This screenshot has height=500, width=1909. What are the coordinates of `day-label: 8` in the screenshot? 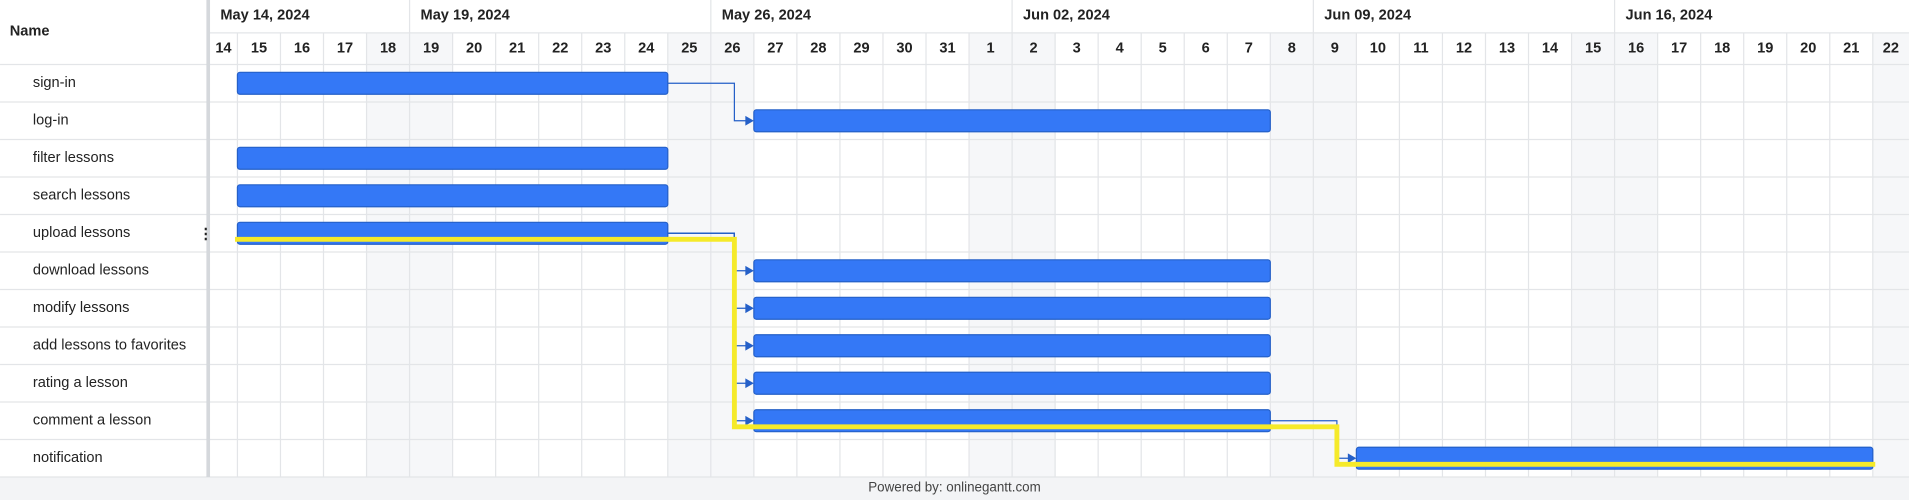 It's located at (1292, 49).